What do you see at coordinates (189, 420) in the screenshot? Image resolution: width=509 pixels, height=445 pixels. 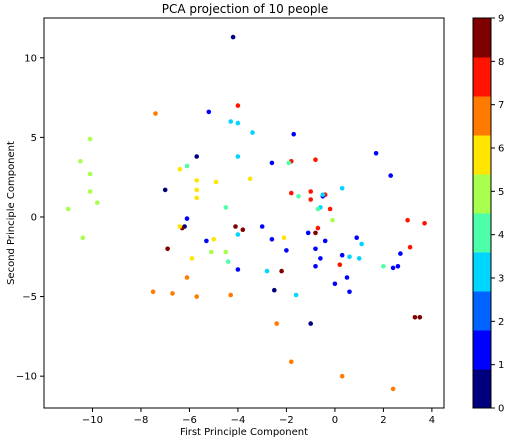 I see `x-tick-label: −6` at bounding box center [189, 420].